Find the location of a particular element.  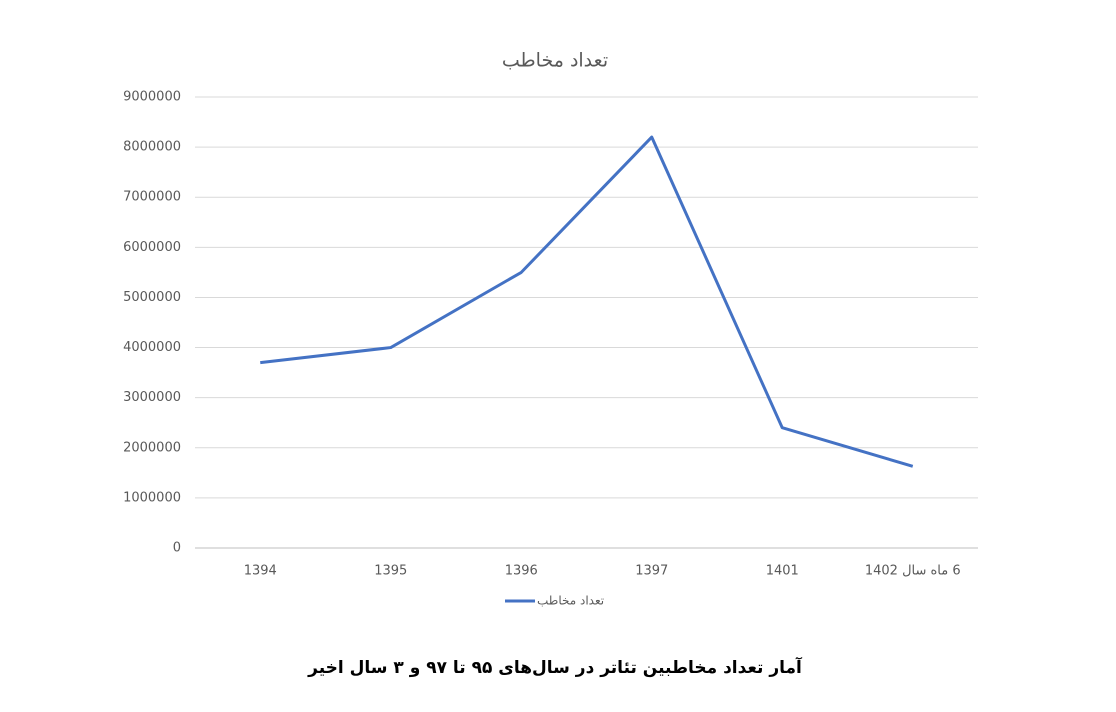

x-tick-label: 1394 is located at coordinates (260, 571).